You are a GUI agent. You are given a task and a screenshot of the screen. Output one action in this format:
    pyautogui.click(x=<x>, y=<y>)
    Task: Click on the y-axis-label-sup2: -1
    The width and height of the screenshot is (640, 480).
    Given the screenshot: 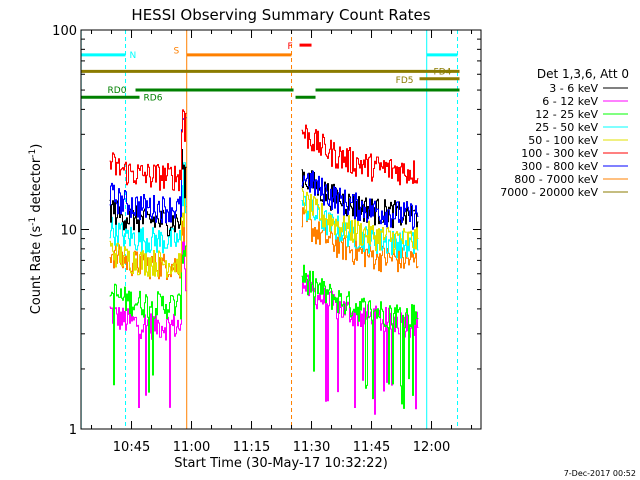 What is the action you would take?
    pyautogui.click(x=33, y=153)
    